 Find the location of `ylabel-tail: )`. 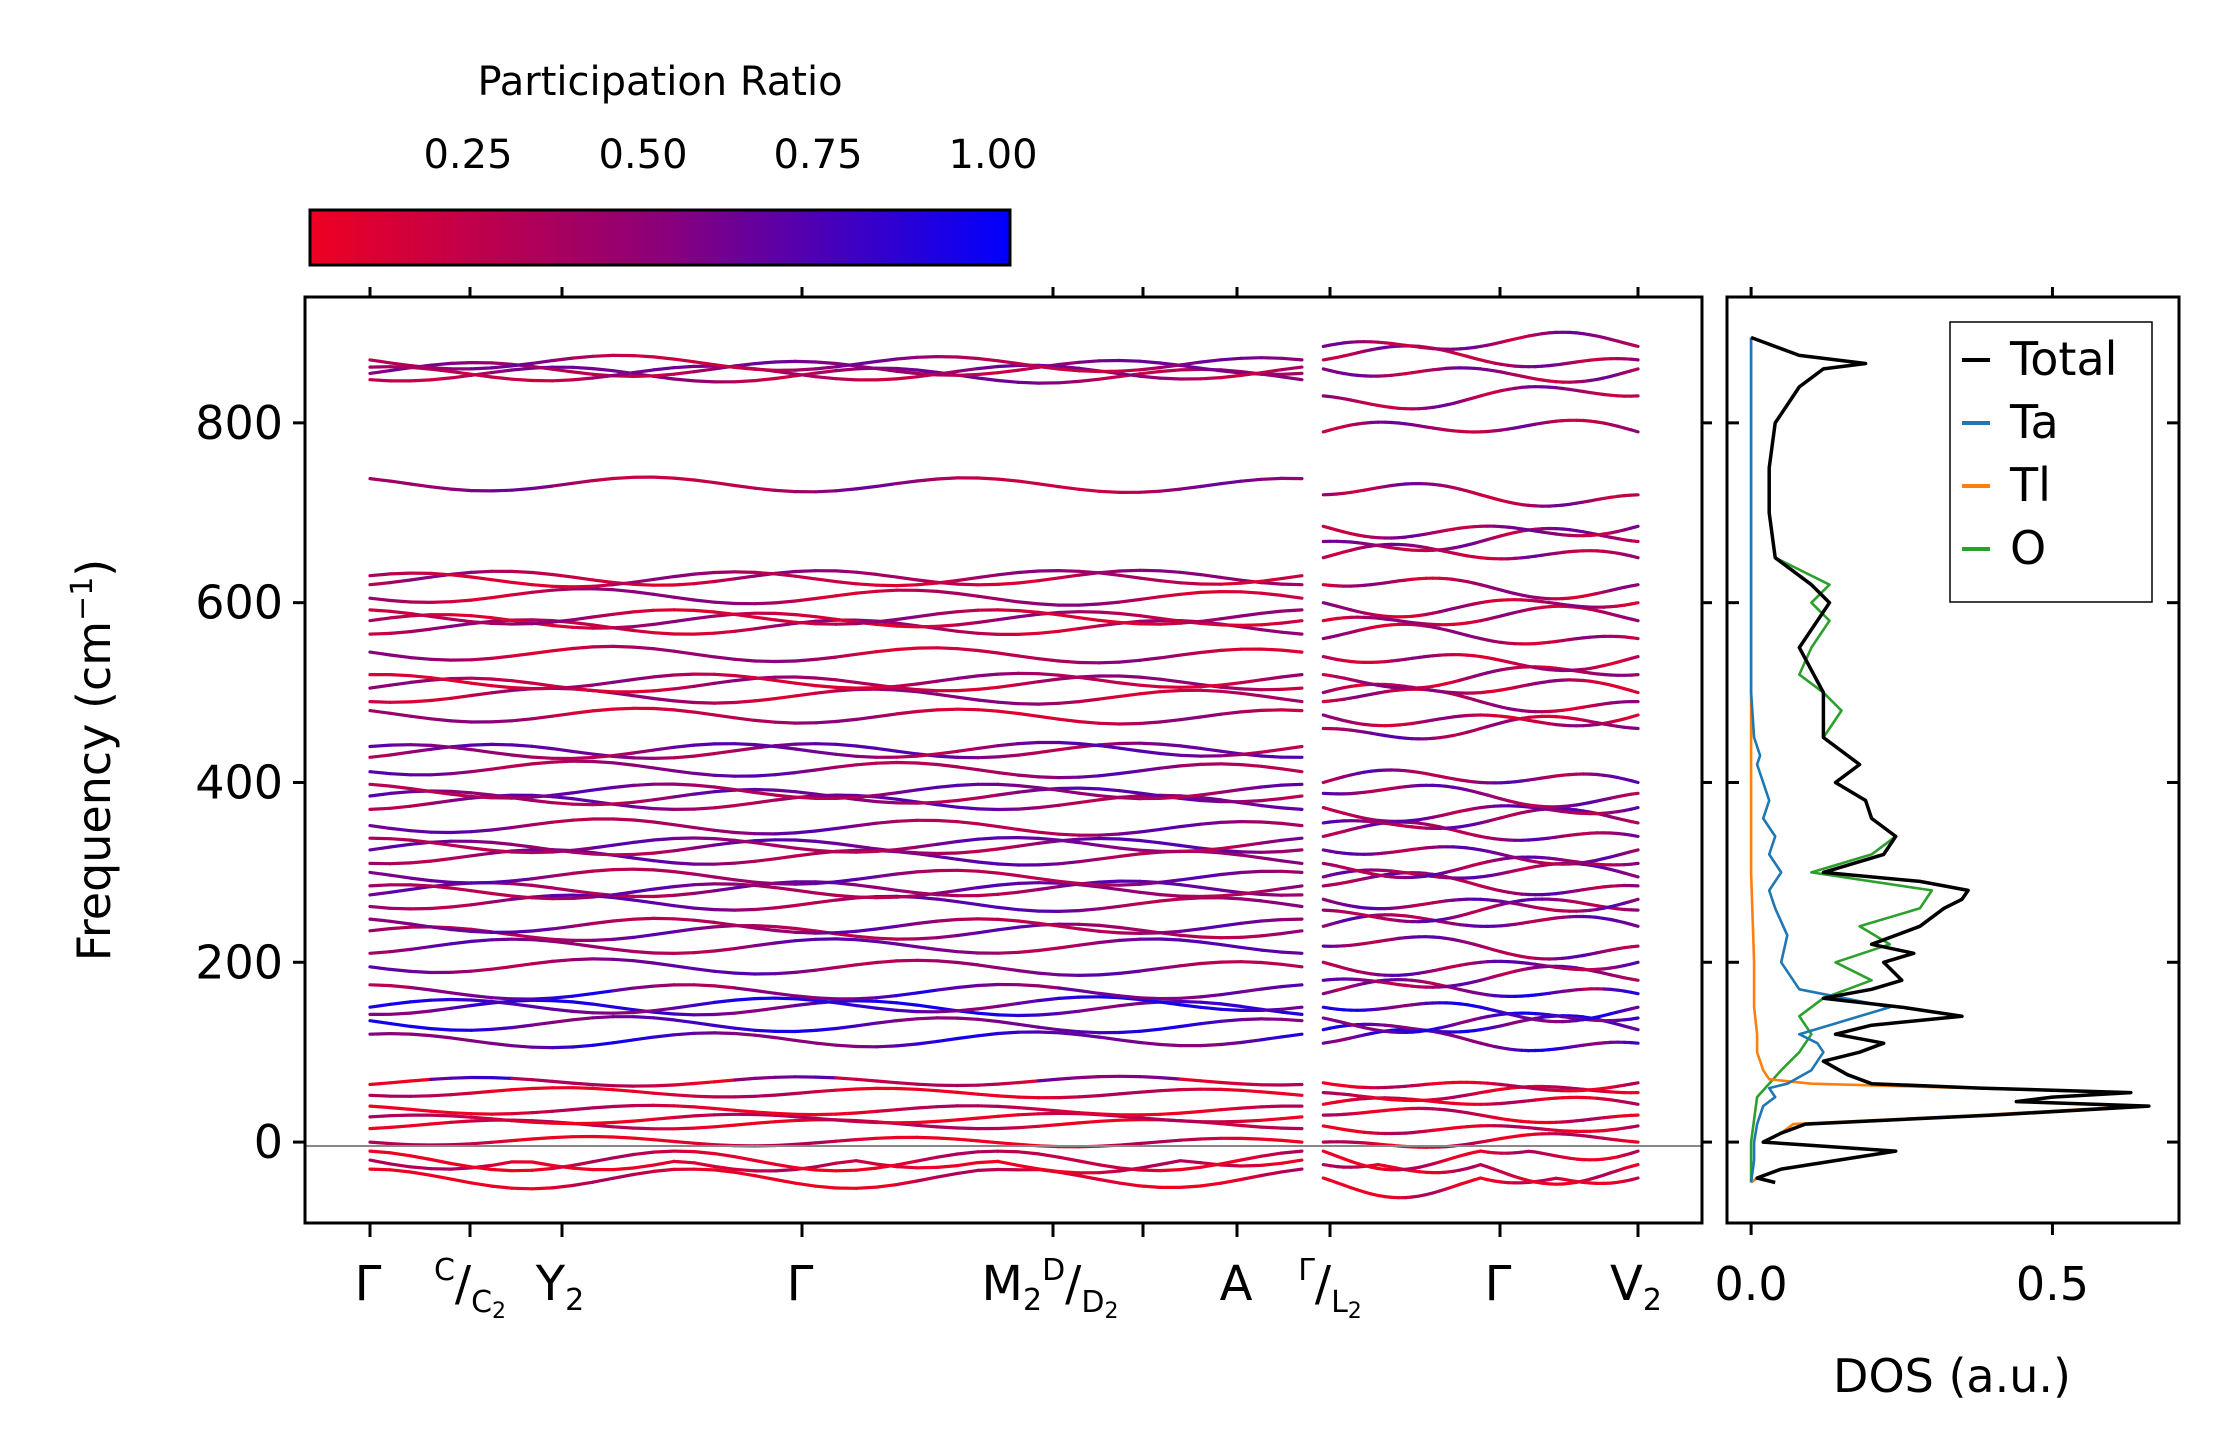

ylabel-tail: ) is located at coordinates (94, 568).